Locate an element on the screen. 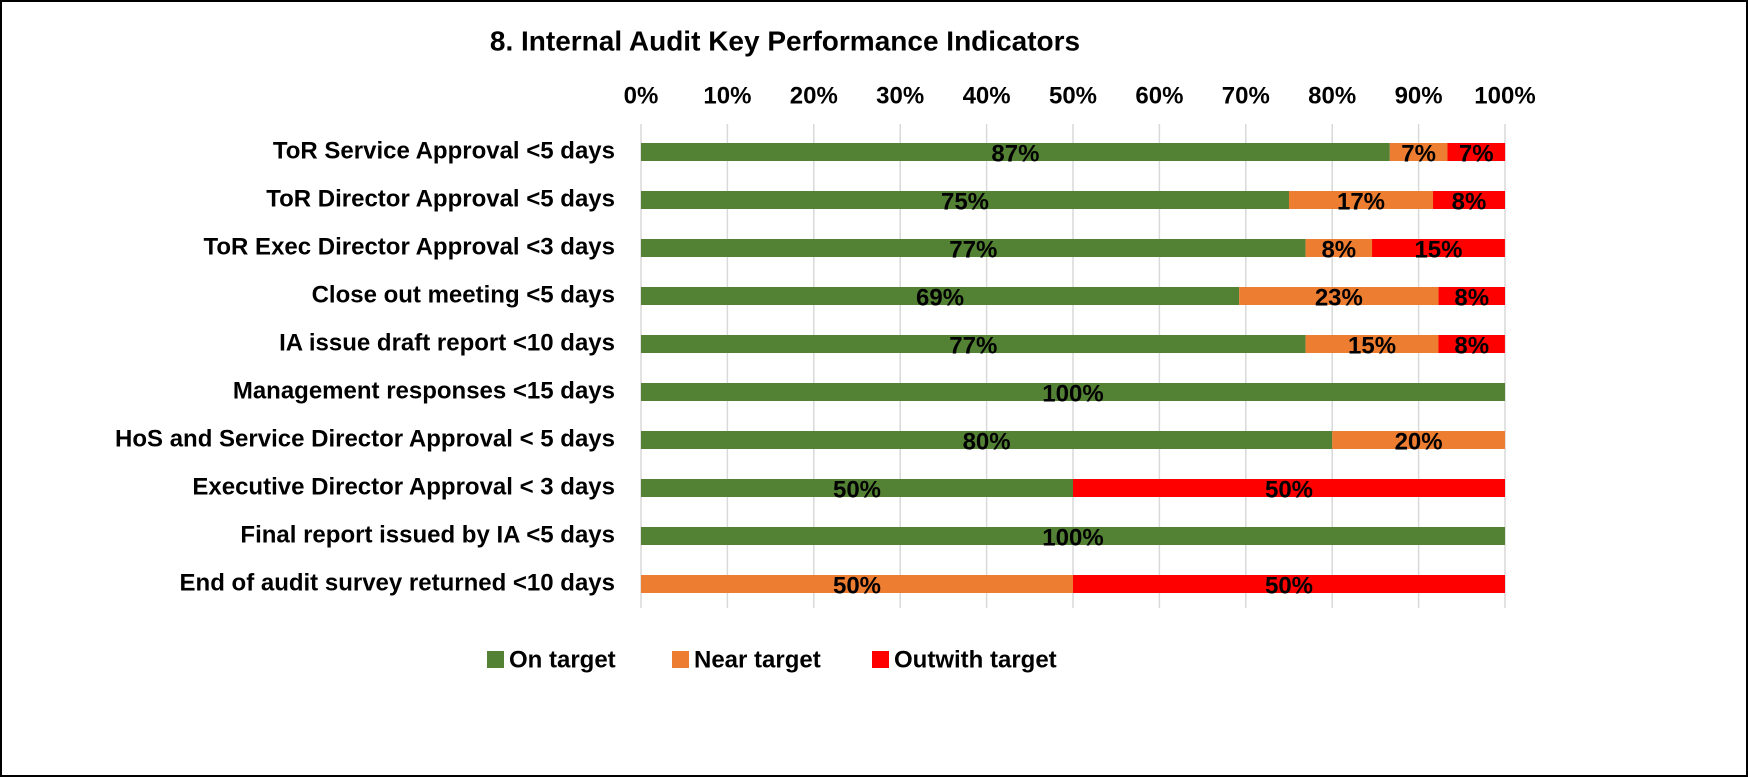 The height and width of the screenshot is (777, 1748). data-label: 69% is located at coordinates (940, 297).